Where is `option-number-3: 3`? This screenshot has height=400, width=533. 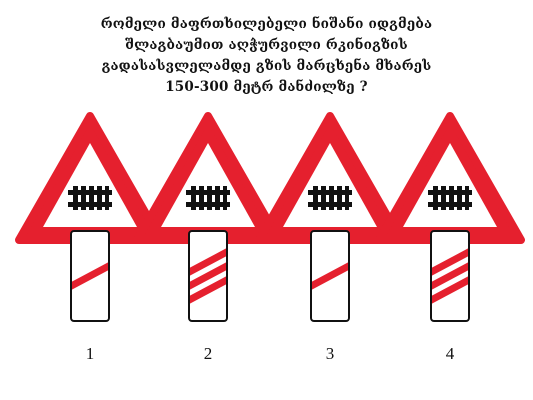
option-number-3: 3 is located at coordinates (330, 353).